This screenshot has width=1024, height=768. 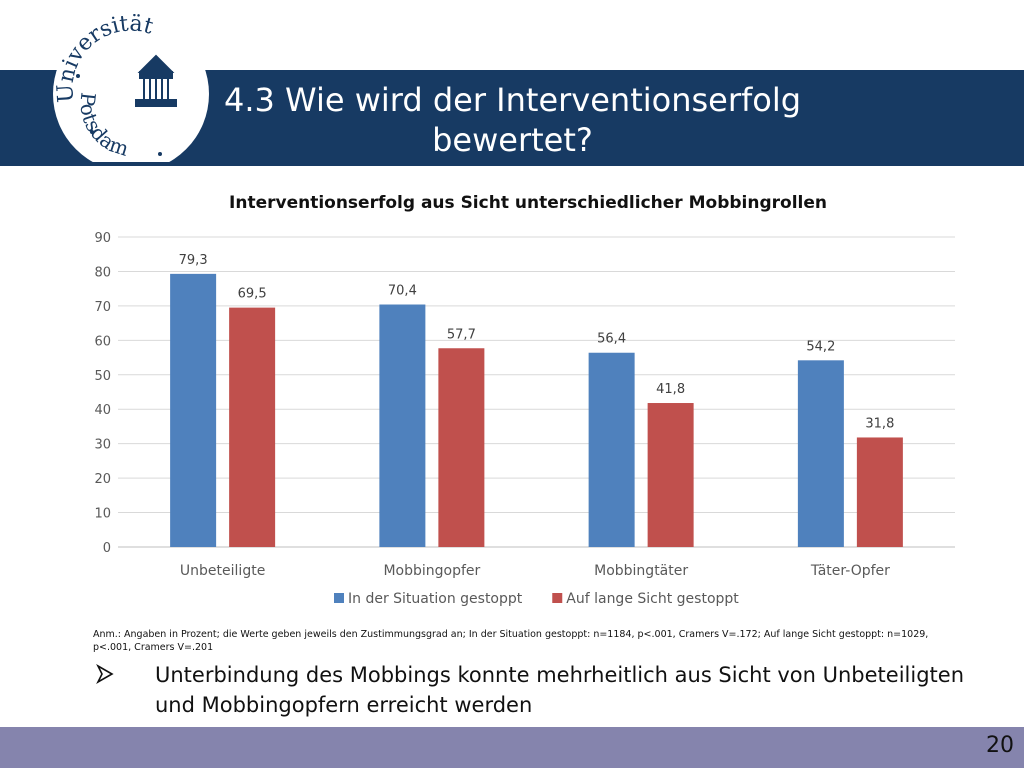 What do you see at coordinates (641, 571) in the screenshot?
I see `x-tick-label: Mobbingtäter` at bounding box center [641, 571].